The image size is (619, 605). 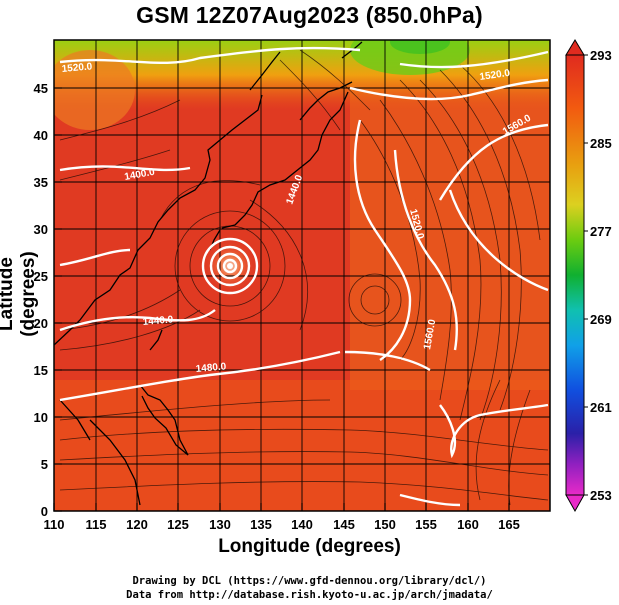 What do you see at coordinates (41, 276) in the screenshot?
I see `y-tick-label: 25` at bounding box center [41, 276].